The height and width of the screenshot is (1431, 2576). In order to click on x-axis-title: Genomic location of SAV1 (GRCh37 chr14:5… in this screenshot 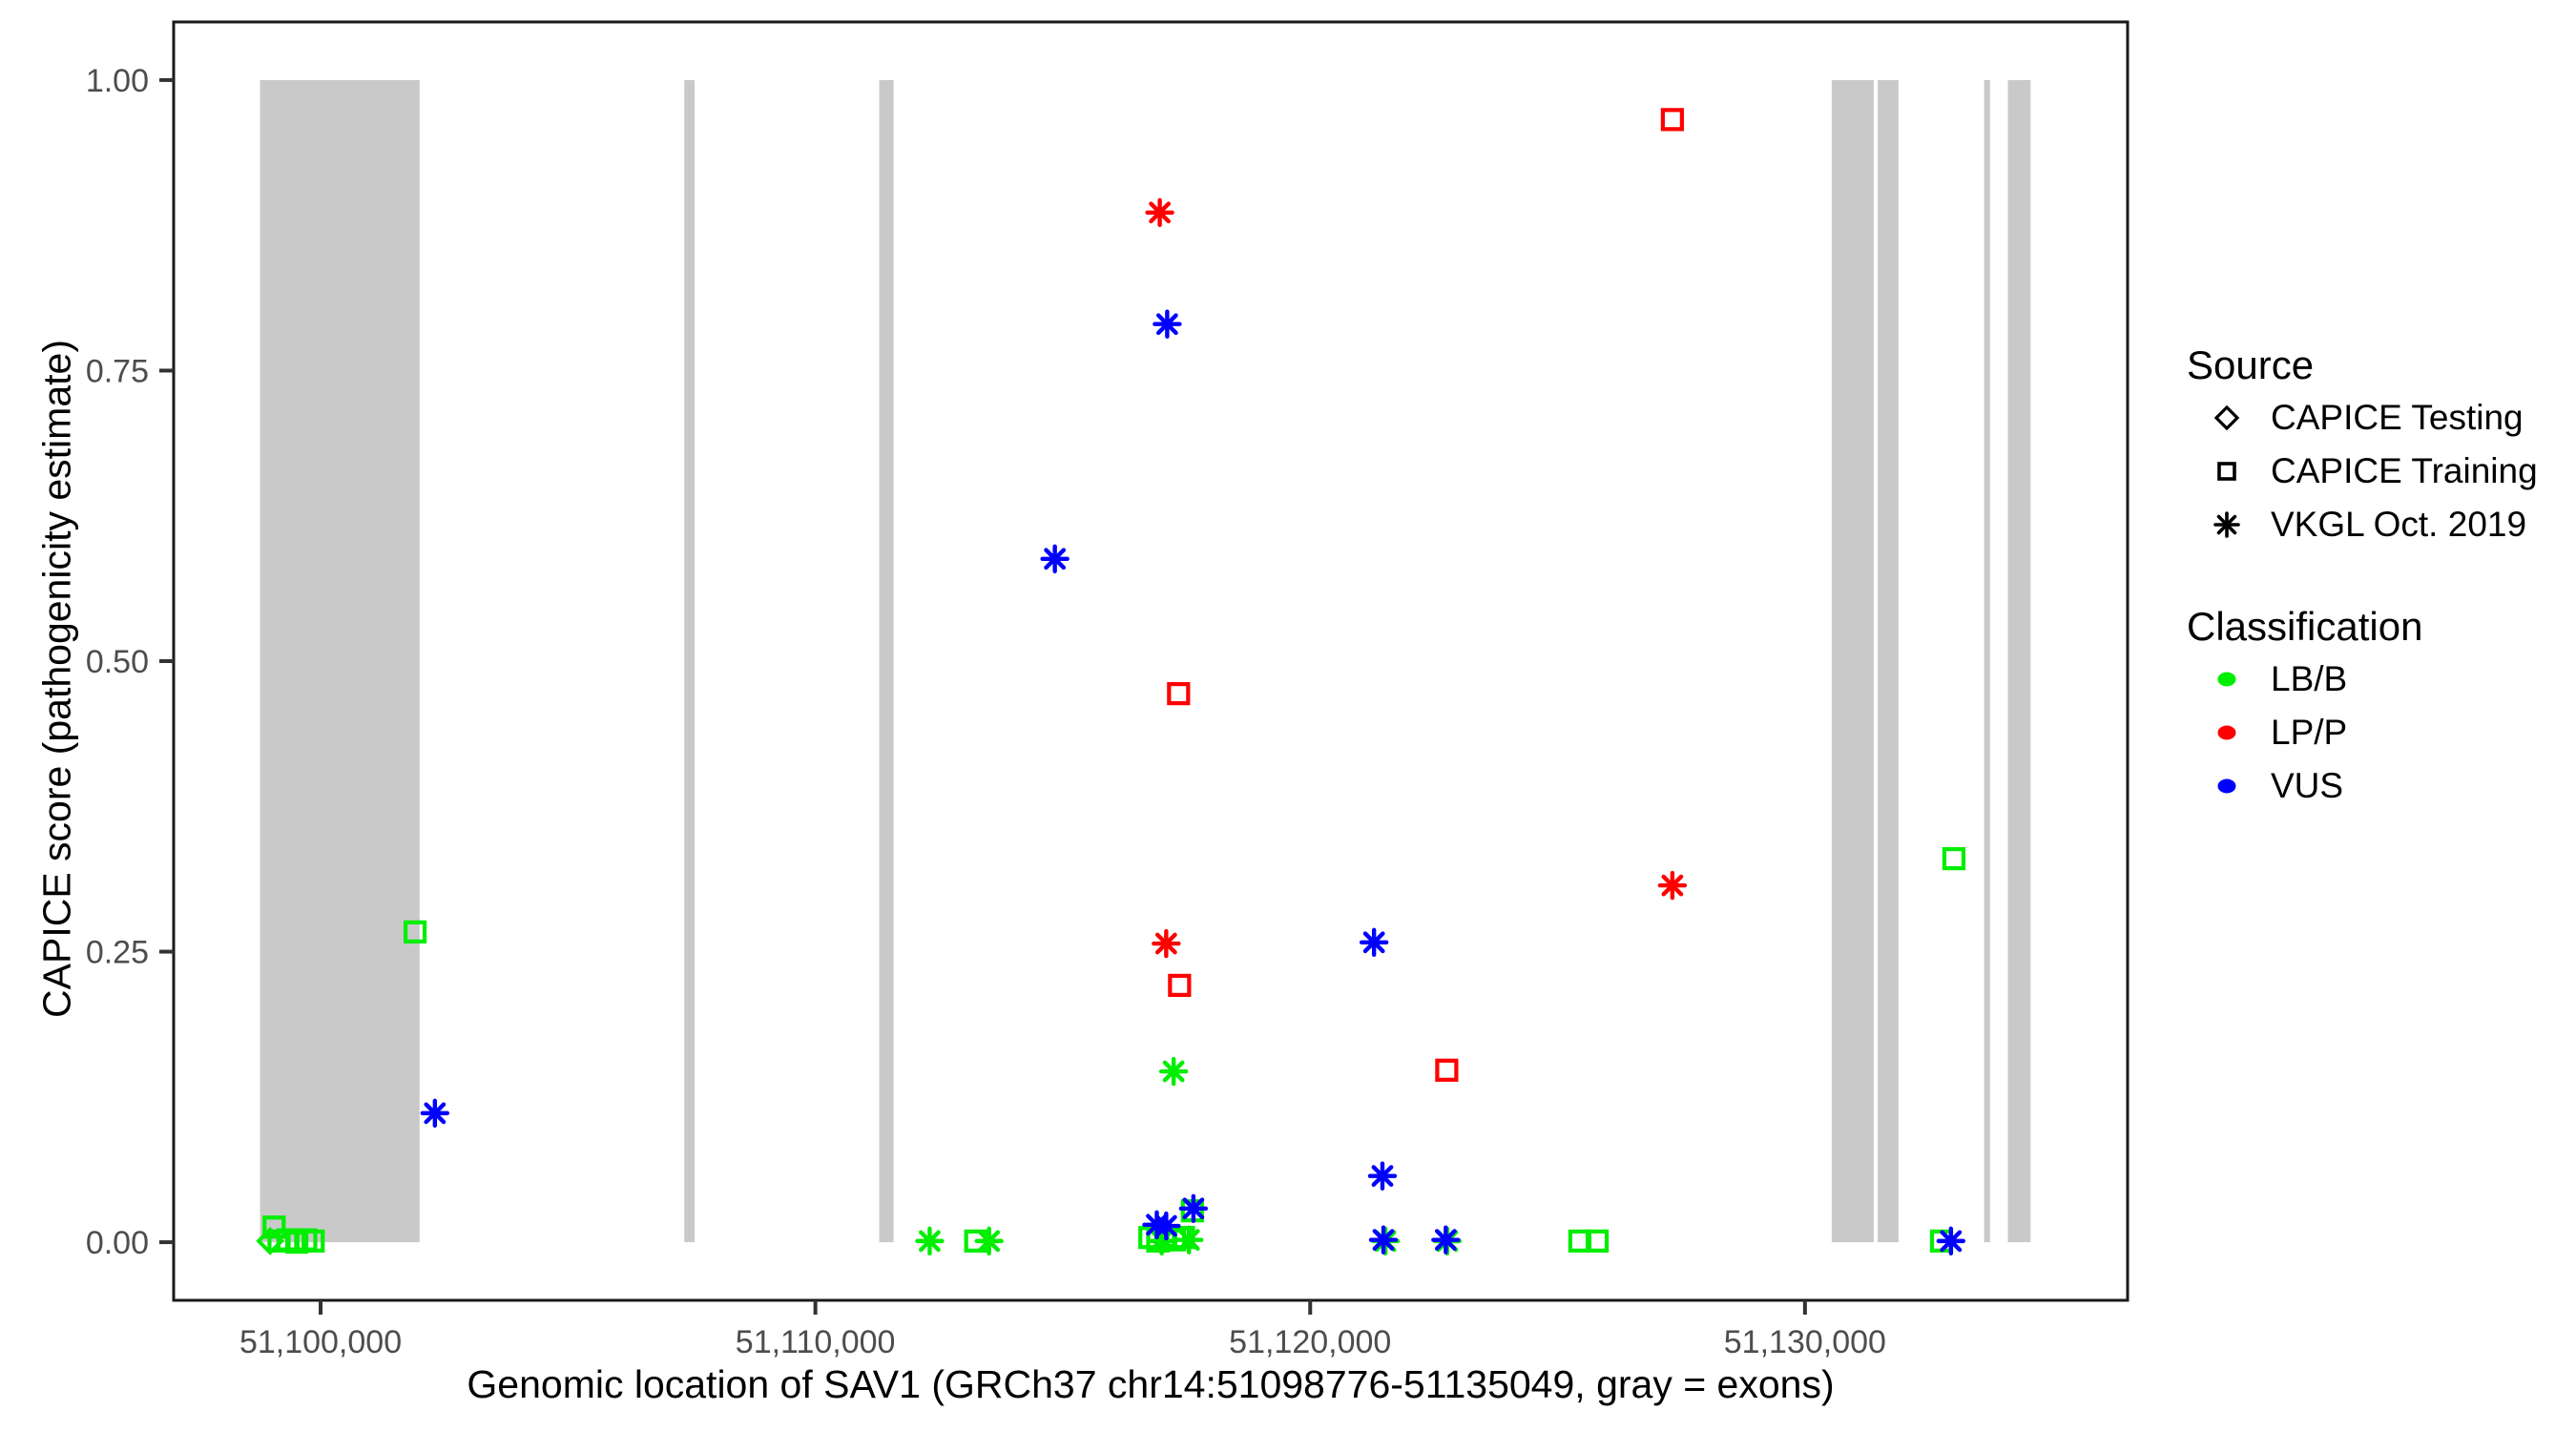, I will do `click(1151, 1384)`.